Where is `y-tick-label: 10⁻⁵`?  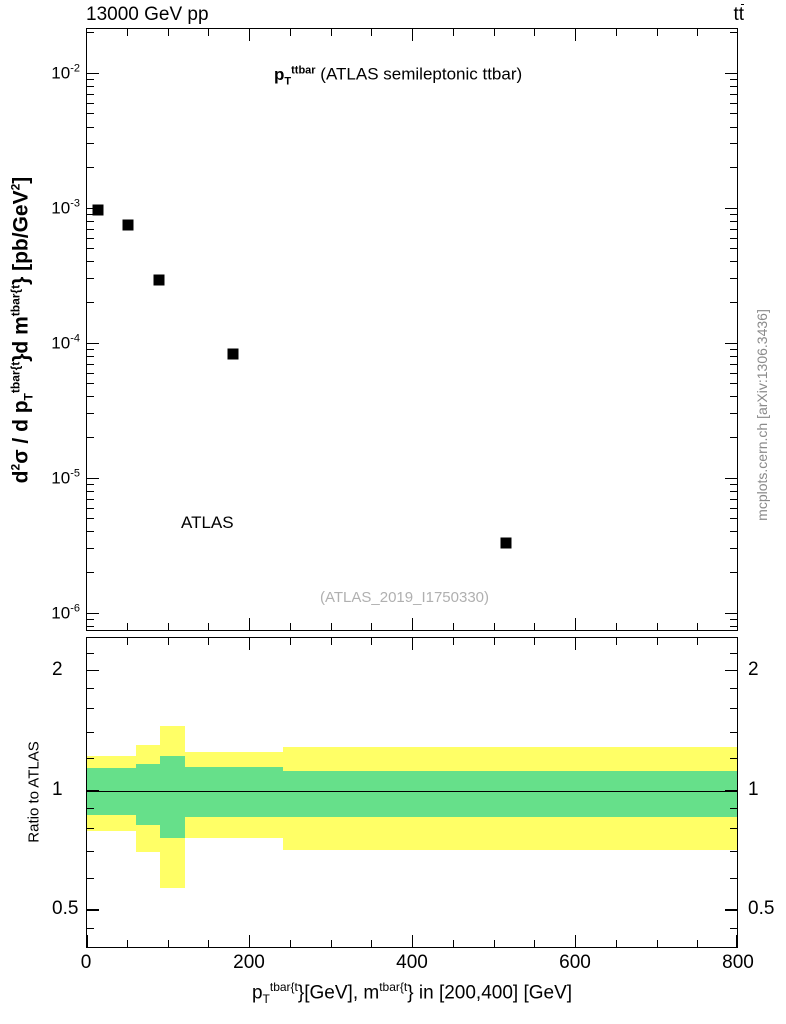 y-tick-label: 10⁻⁵ is located at coordinates (65, 477).